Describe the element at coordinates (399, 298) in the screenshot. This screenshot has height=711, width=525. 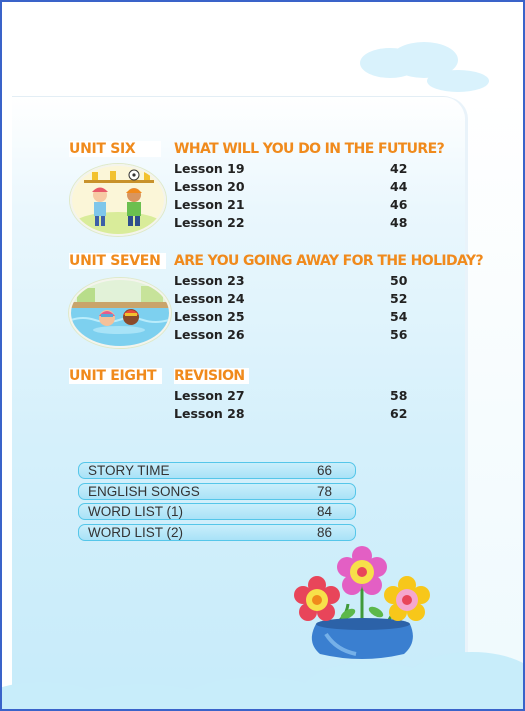
I see `lesson-page: 52` at that location.